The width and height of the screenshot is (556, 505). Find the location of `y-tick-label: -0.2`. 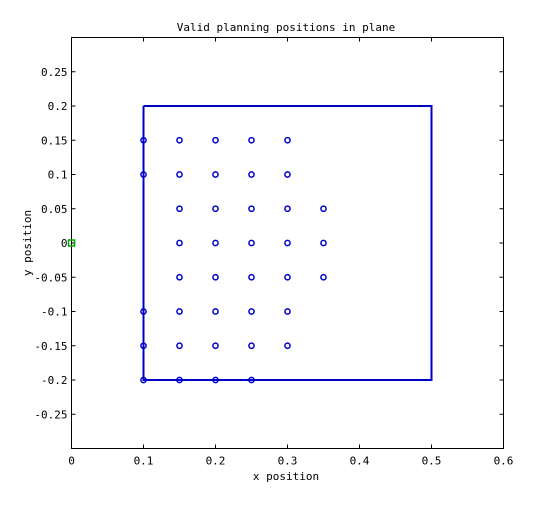

y-tick-label: -0.2 is located at coordinates (54, 380).